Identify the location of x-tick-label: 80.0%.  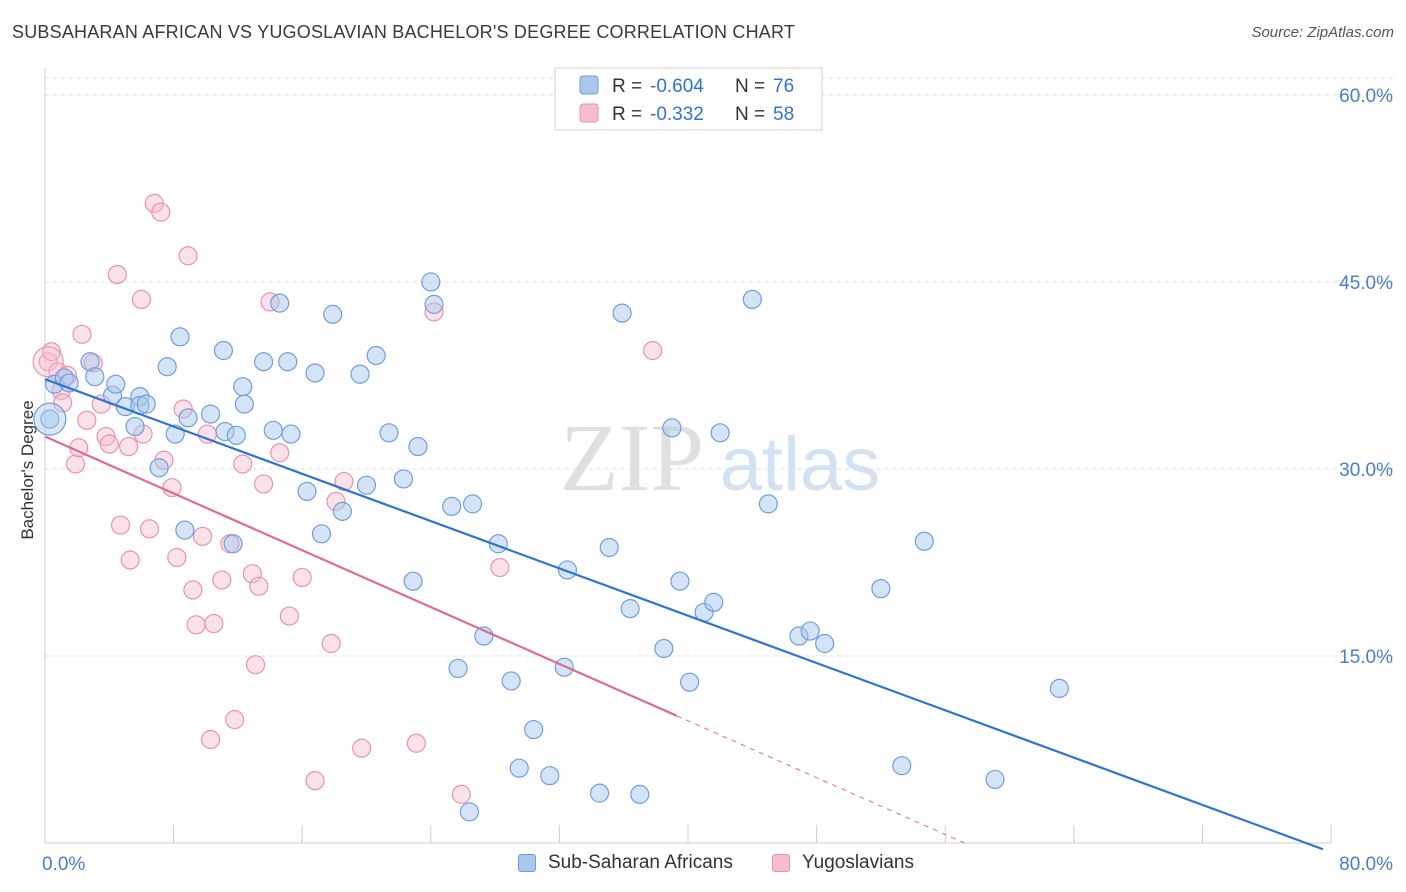
(1366, 864).